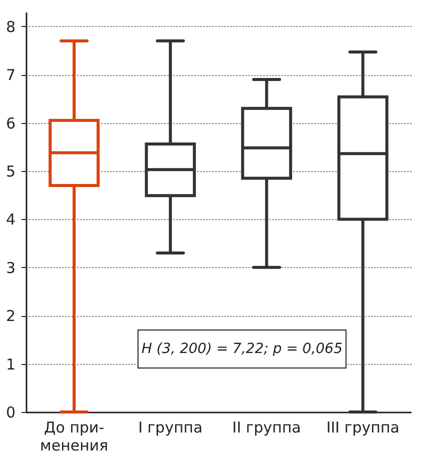 The image size is (436, 475). Describe the element at coordinates (11, 75) in the screenshot. I see `y-tick-label: 7` at that location.